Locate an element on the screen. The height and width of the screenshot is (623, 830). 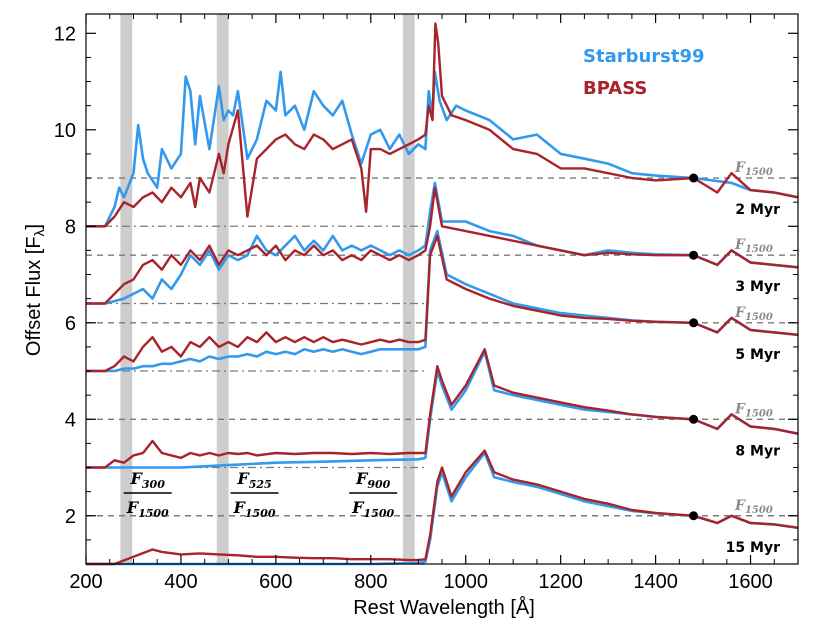
y-axis-title-main: Offset Flux [F is located at coordinates (34, 296).